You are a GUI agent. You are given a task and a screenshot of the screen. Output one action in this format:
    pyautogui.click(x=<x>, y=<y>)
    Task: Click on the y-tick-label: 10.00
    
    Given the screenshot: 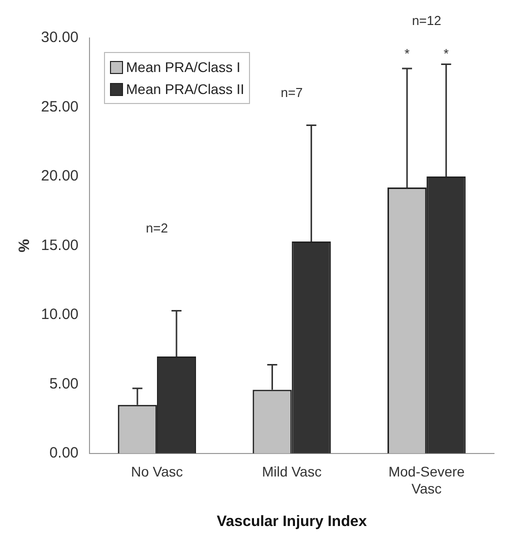 What is the action you would take?
    pyautogui.click(x=59, y=315)
    